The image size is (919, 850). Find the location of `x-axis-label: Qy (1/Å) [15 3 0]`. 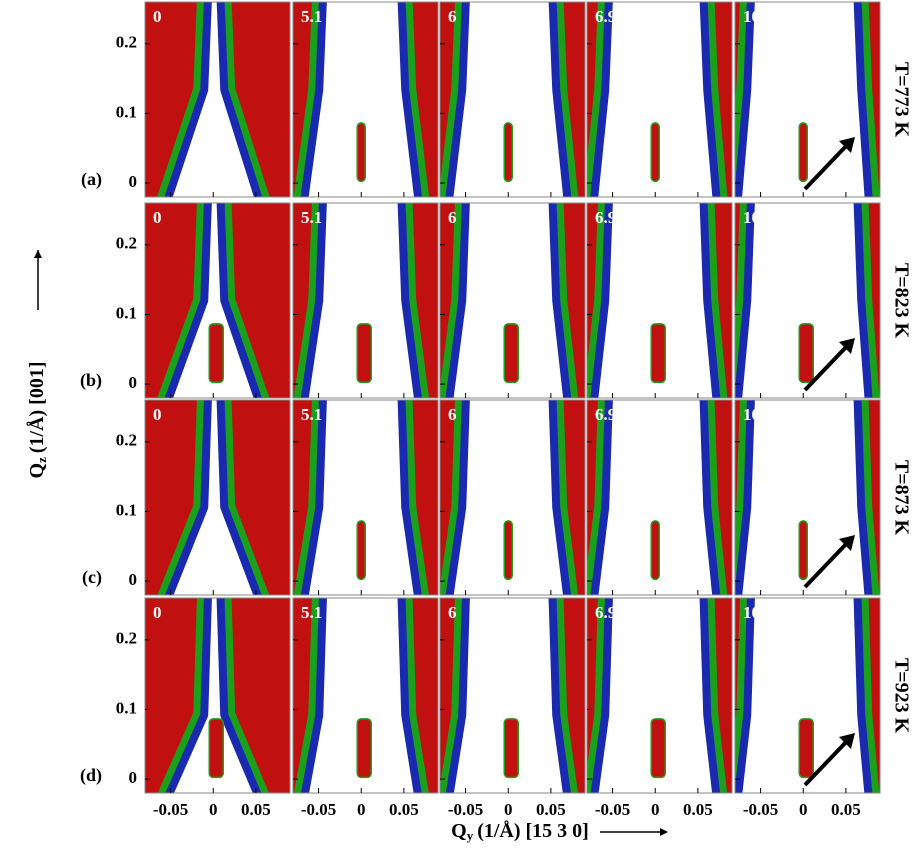

x-axis-label: Qy (1/Å) [15 3 0] is located at coordinates (520, 831).